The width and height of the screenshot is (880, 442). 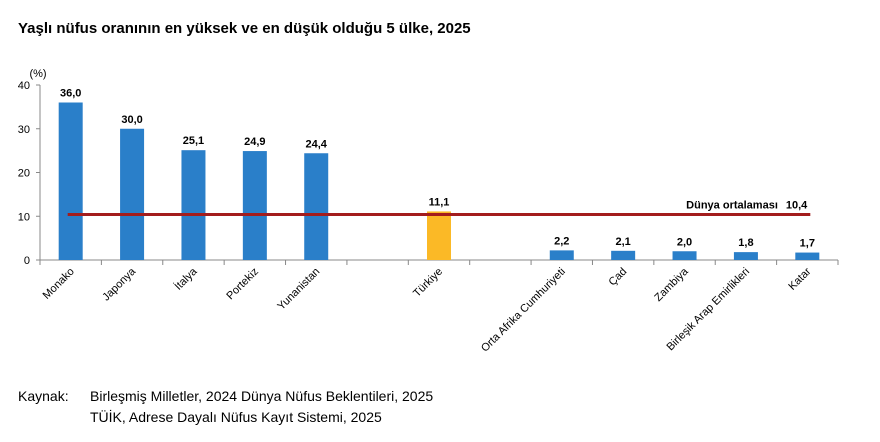 I want to click on x-axis, so click(x=439, y=262).